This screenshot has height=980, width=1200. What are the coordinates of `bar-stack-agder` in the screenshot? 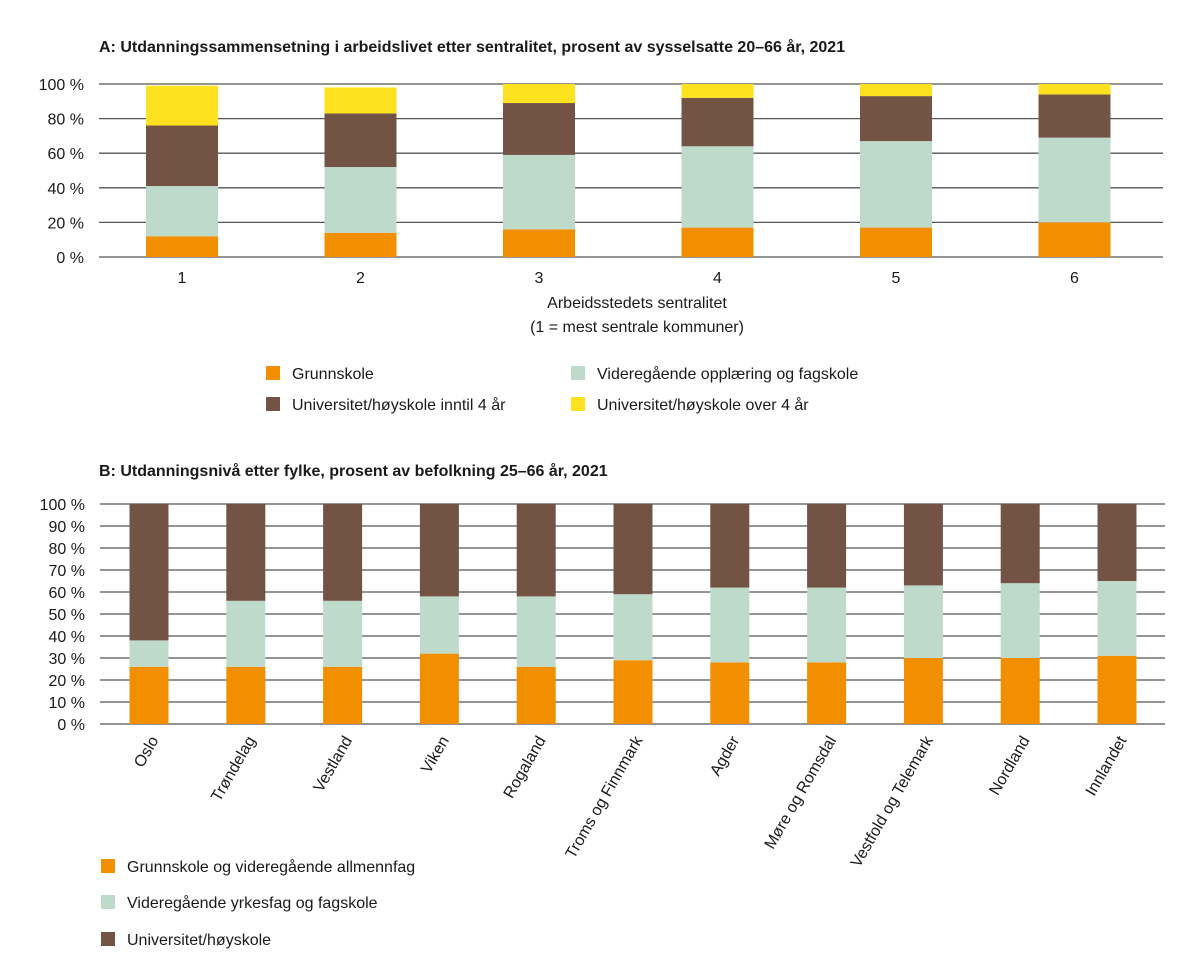 It's located at (730, 614).